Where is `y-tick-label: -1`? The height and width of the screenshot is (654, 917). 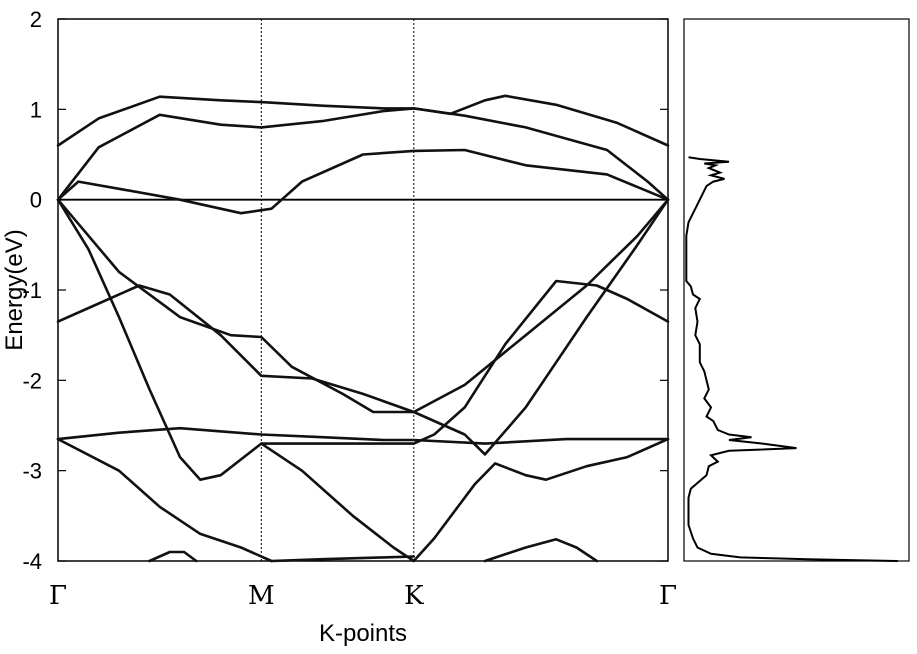 y-tick-label: -1 is located at coordinates (32, 290).